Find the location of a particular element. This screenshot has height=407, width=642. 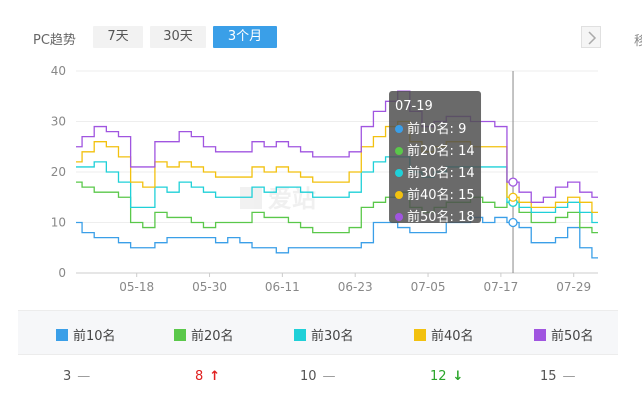

side-panel-text: 移 is located at coordinates (638, 41).